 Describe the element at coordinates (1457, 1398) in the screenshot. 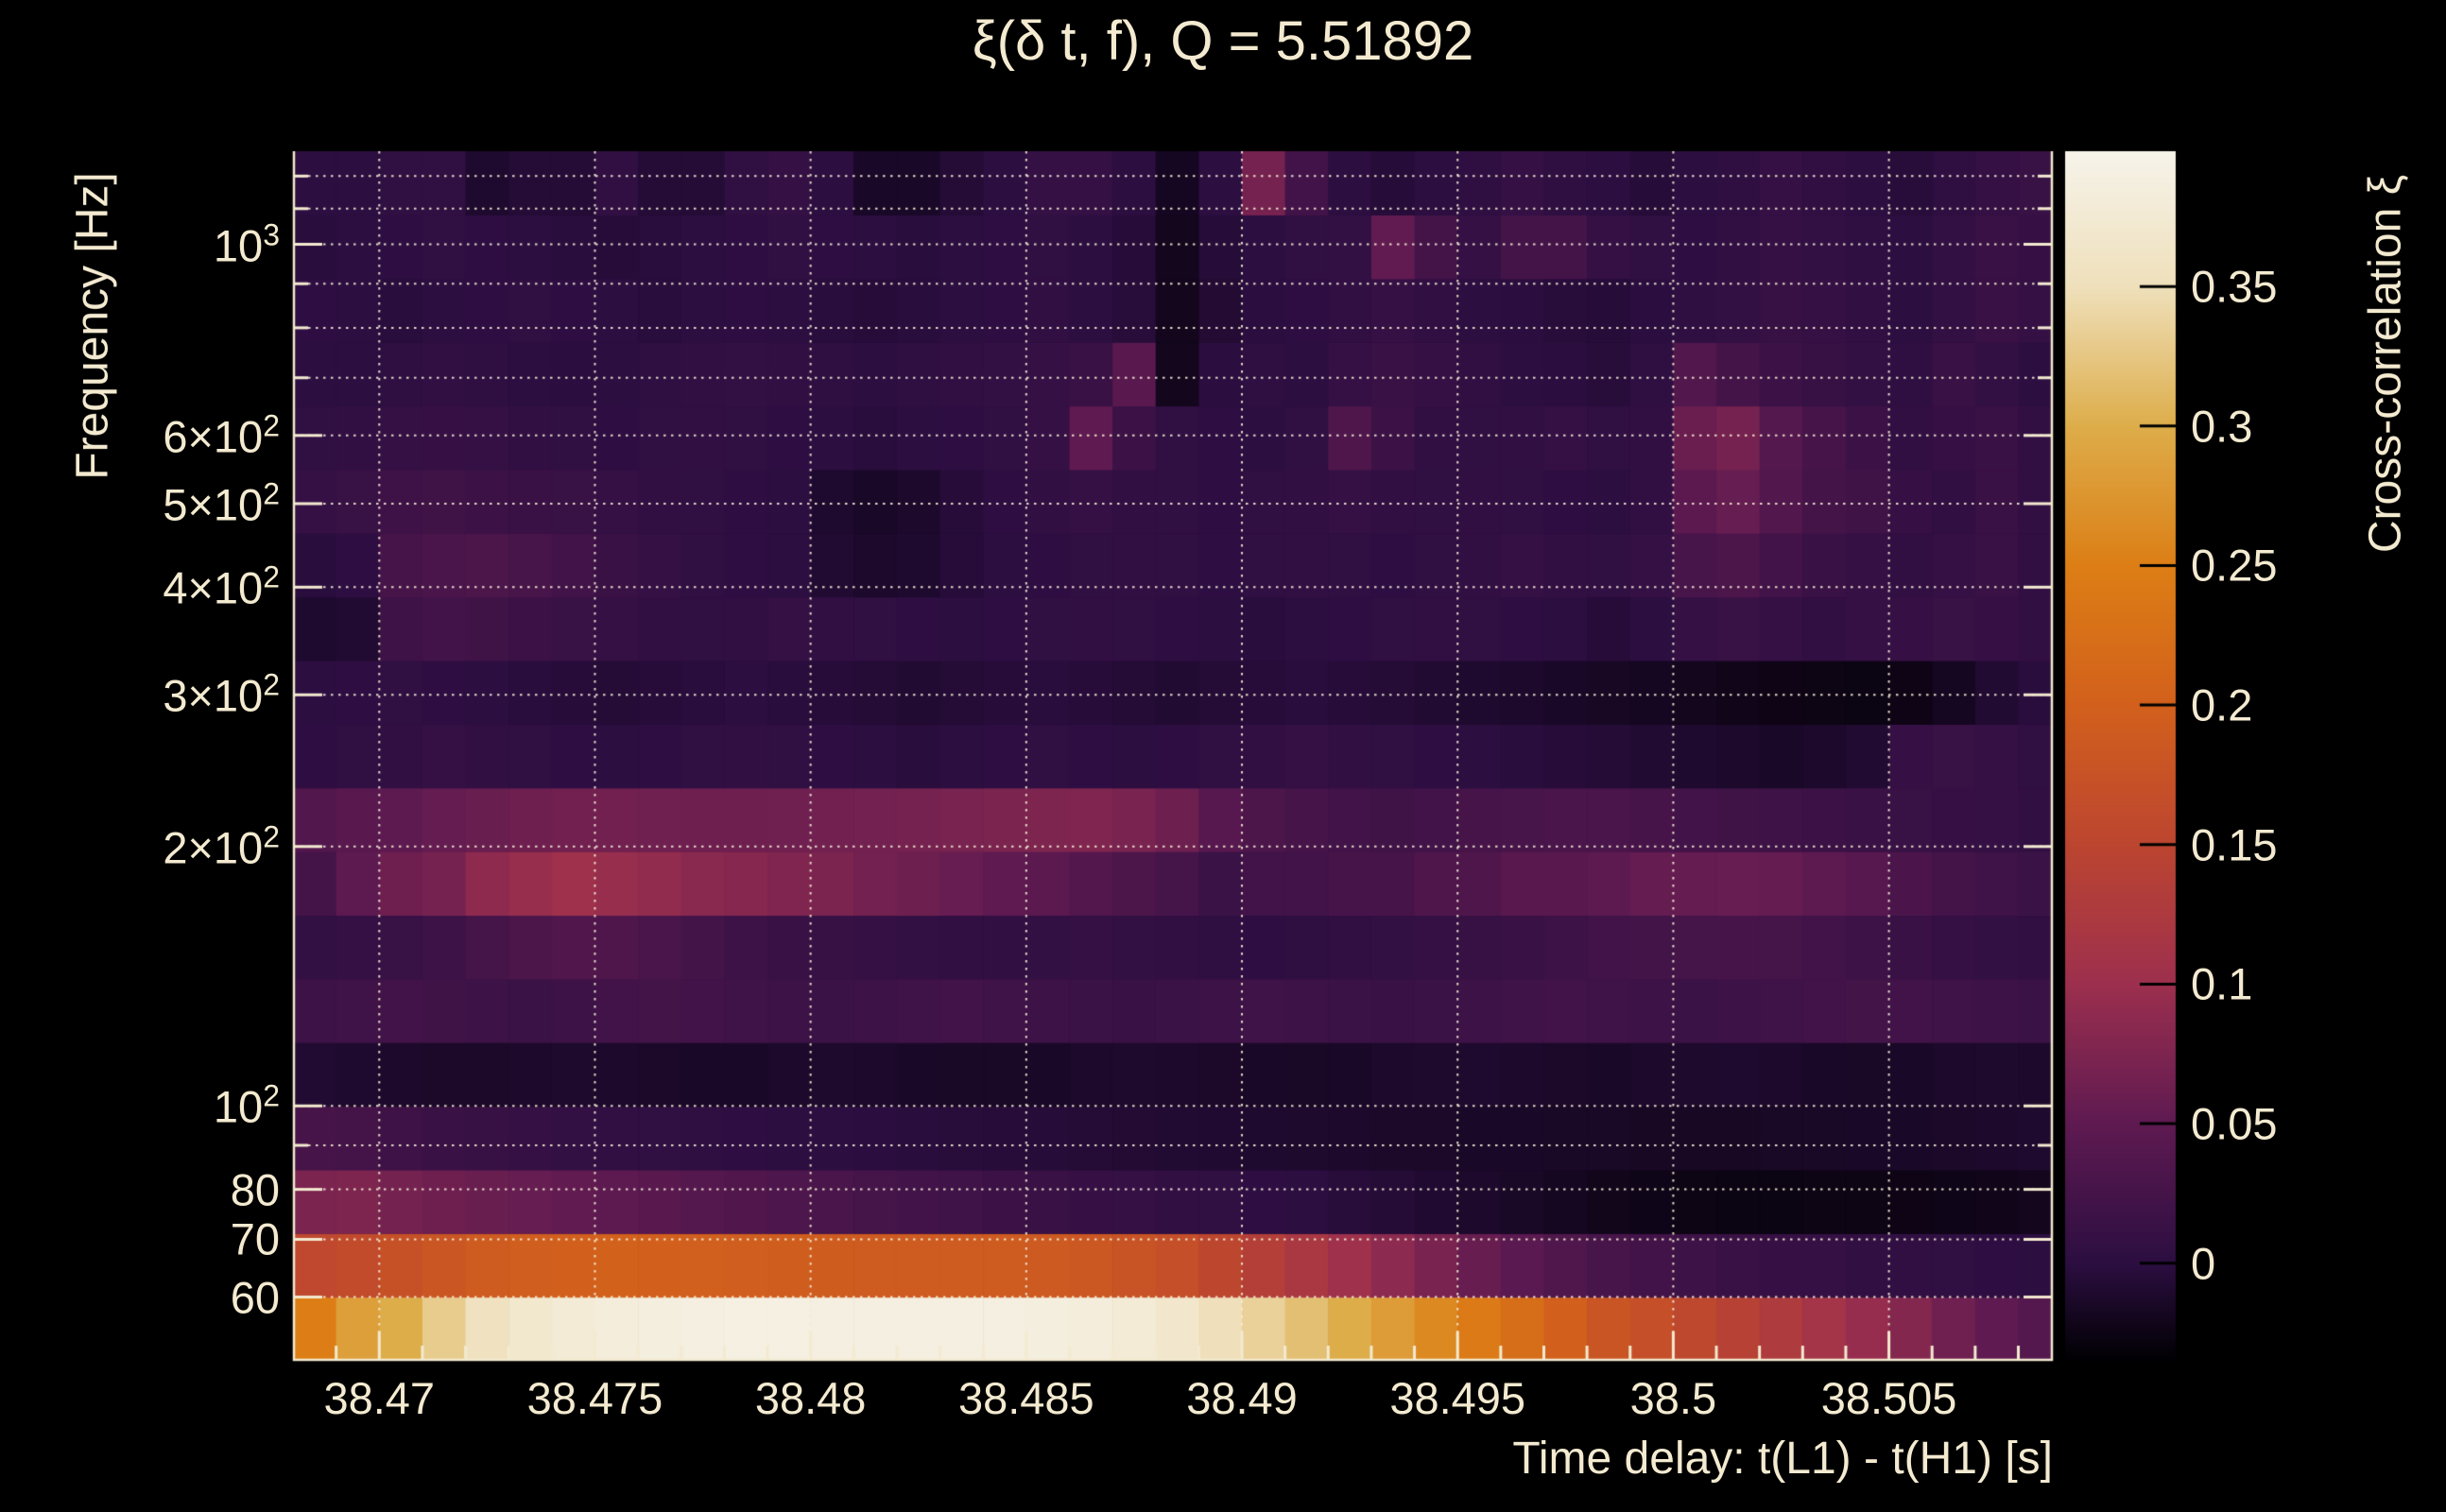

I see `x-tick-label: 38.495` at that location.